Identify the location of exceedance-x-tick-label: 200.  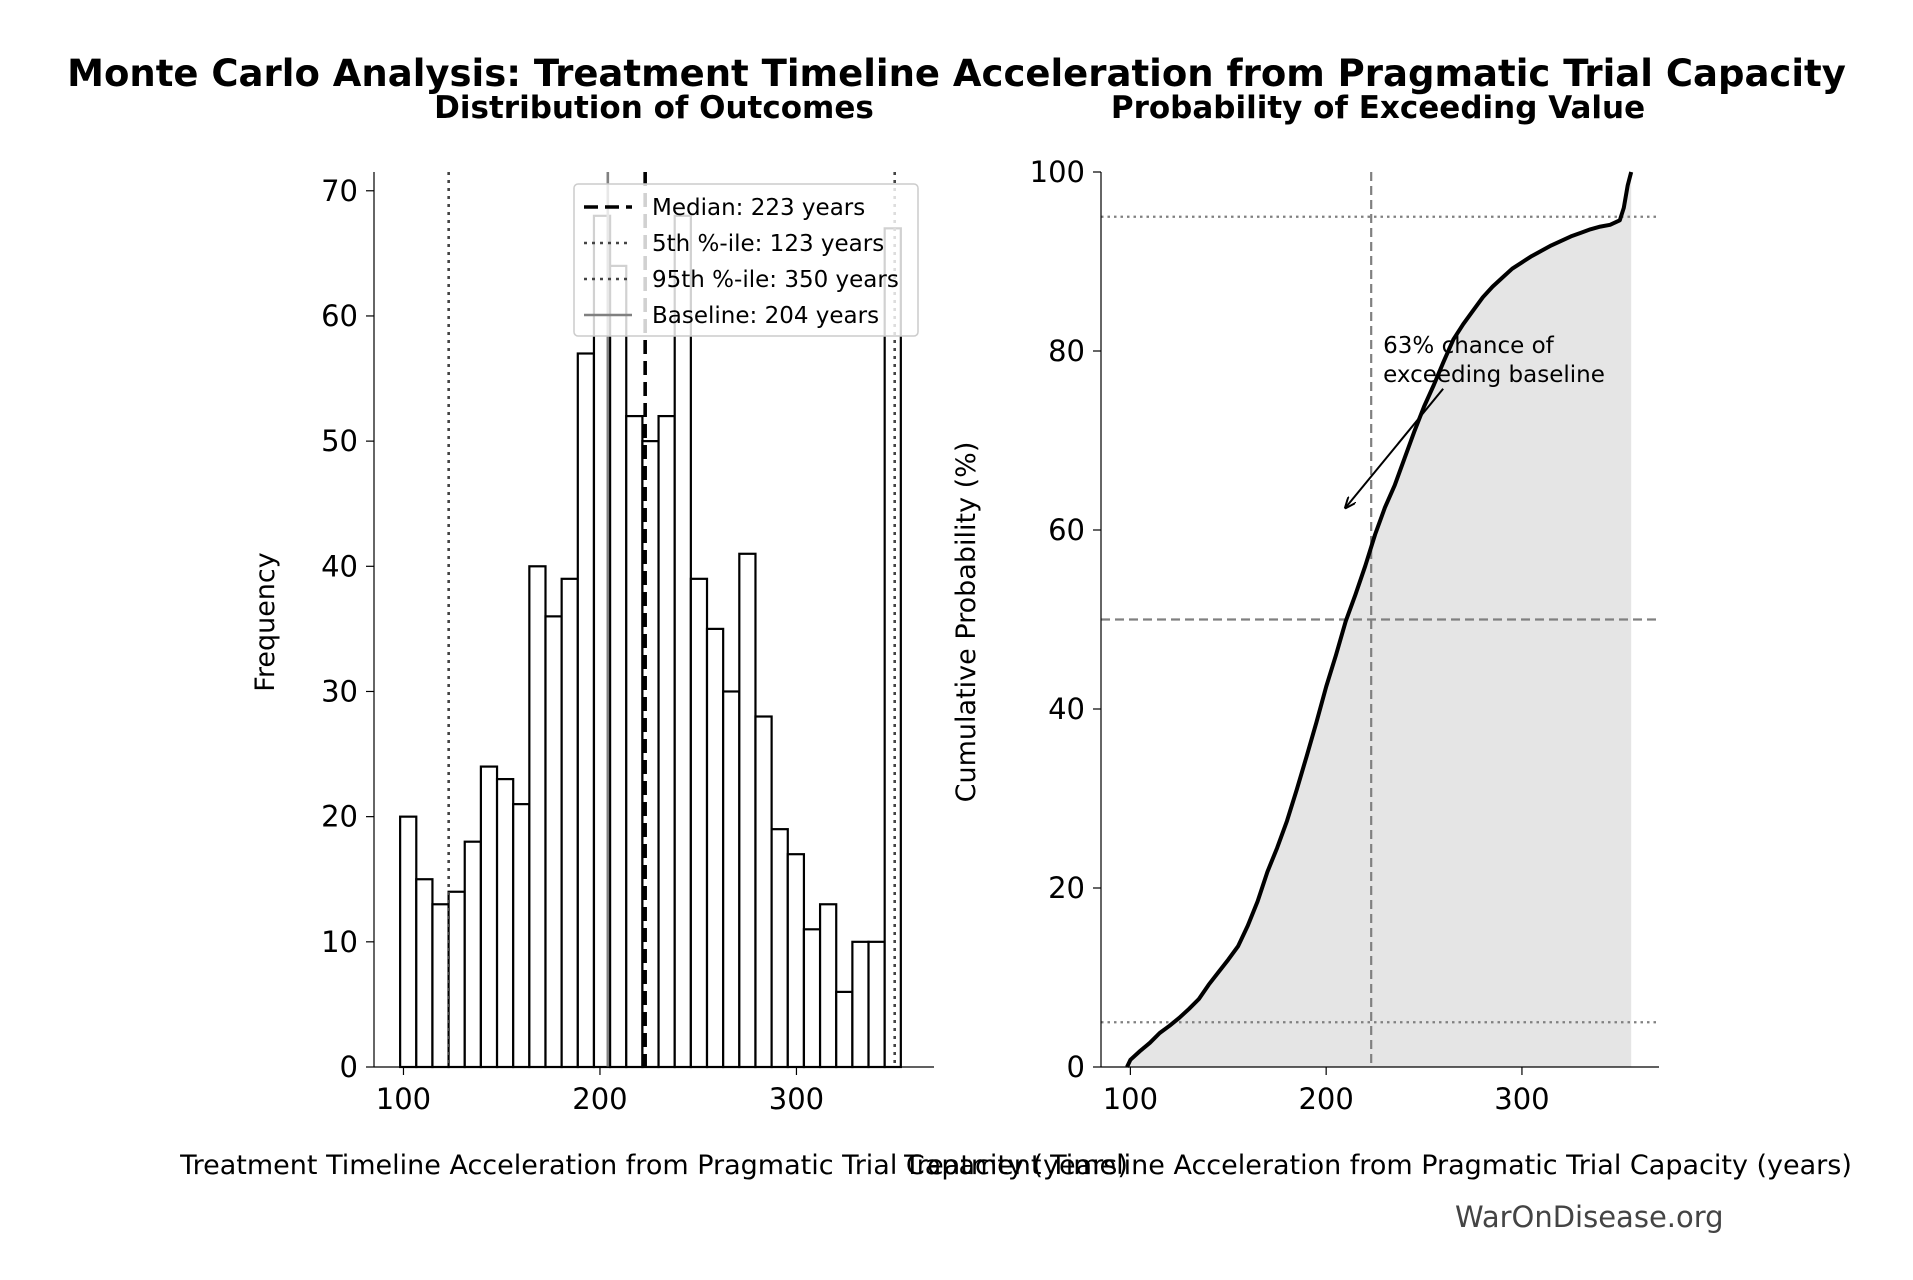
(1325, 1099).